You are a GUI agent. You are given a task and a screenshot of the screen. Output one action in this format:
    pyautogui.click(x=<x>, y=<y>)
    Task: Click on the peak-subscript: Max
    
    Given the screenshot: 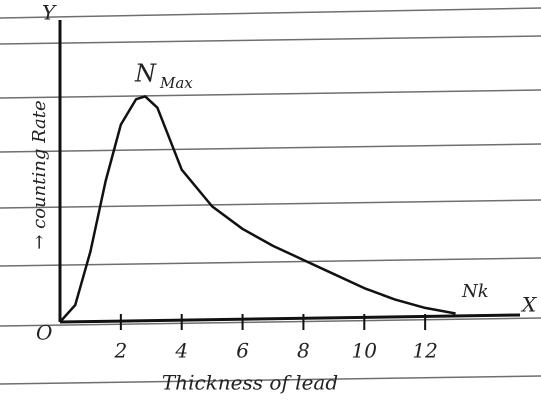 What is the action you would take?
    pyautogui.click(x=176, y=83)
    